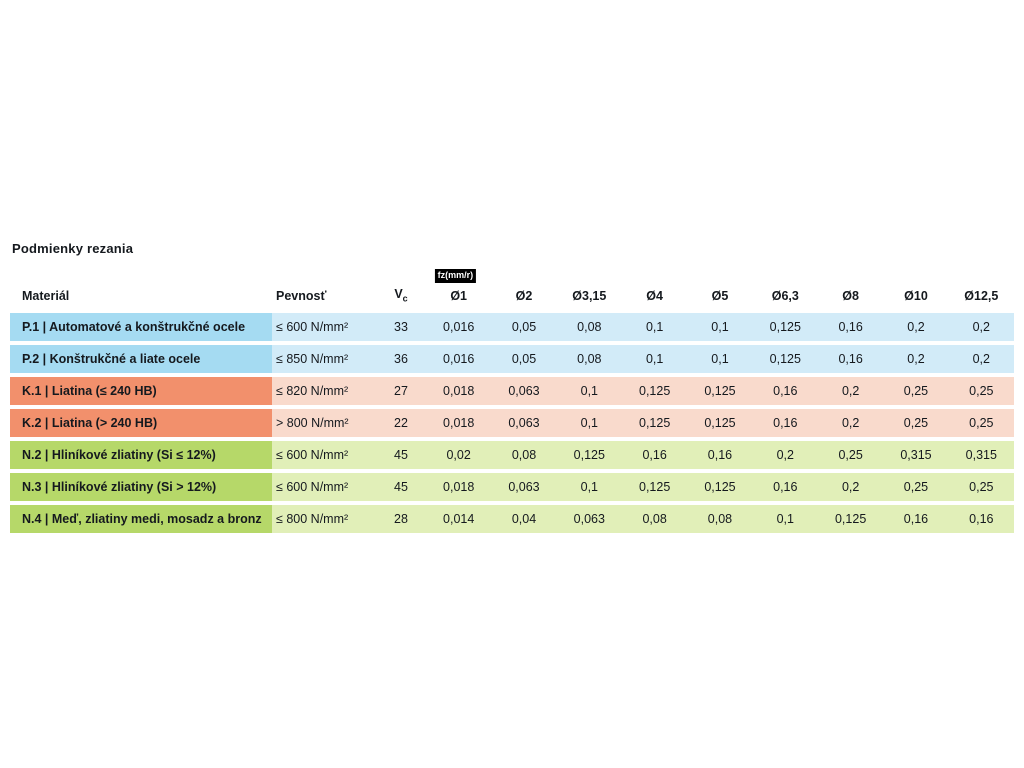 The image size is (1024, 768). I want to click on vc-cell: 22, so click(401, 423).